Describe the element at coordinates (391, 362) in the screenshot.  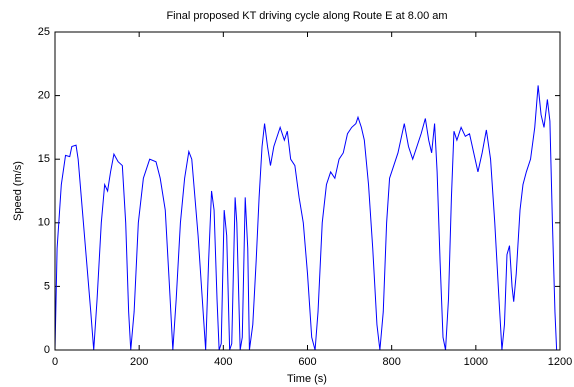
I see `x-tick-label: 800` at that location.